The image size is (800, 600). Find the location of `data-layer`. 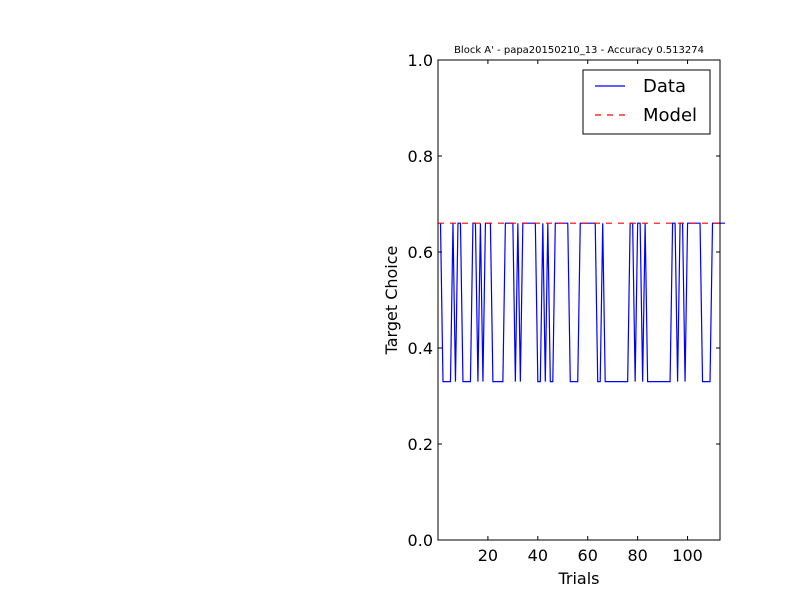

data-layer is located at coordinates (581, 302).